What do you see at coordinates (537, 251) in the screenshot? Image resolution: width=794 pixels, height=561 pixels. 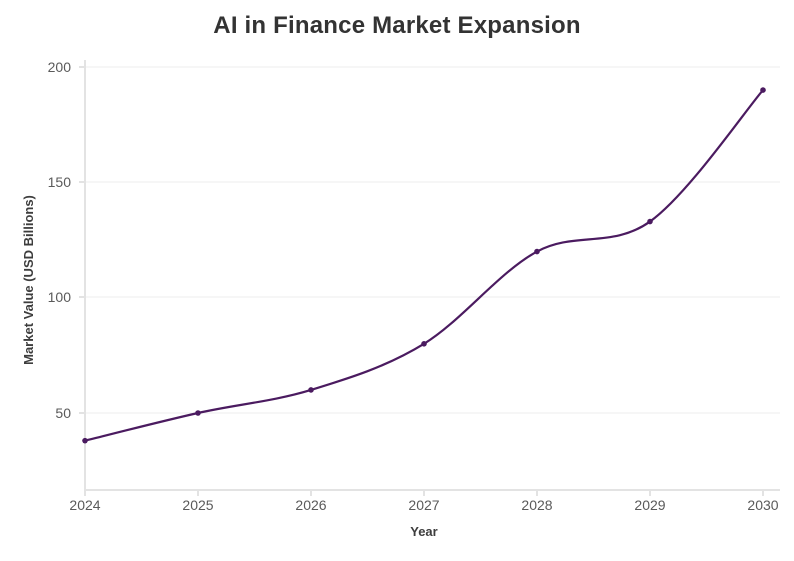 I see `data-point-2028` at bounding box center [537, 251].